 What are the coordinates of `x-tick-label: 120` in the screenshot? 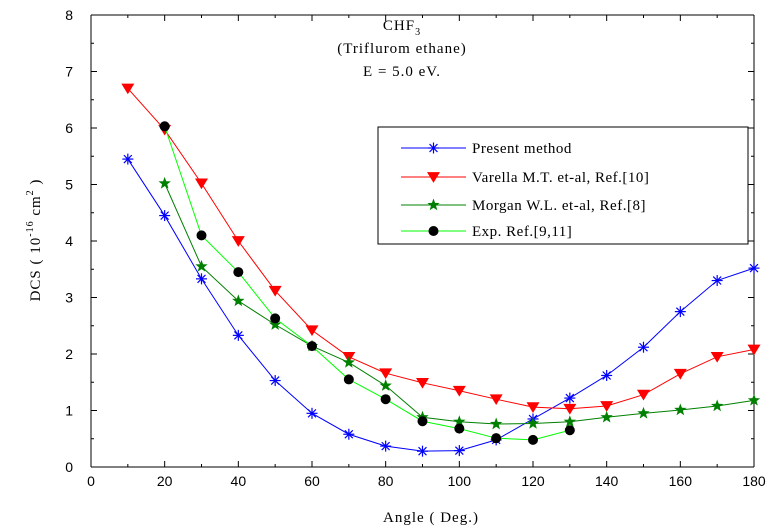 It's located at (533, 481).